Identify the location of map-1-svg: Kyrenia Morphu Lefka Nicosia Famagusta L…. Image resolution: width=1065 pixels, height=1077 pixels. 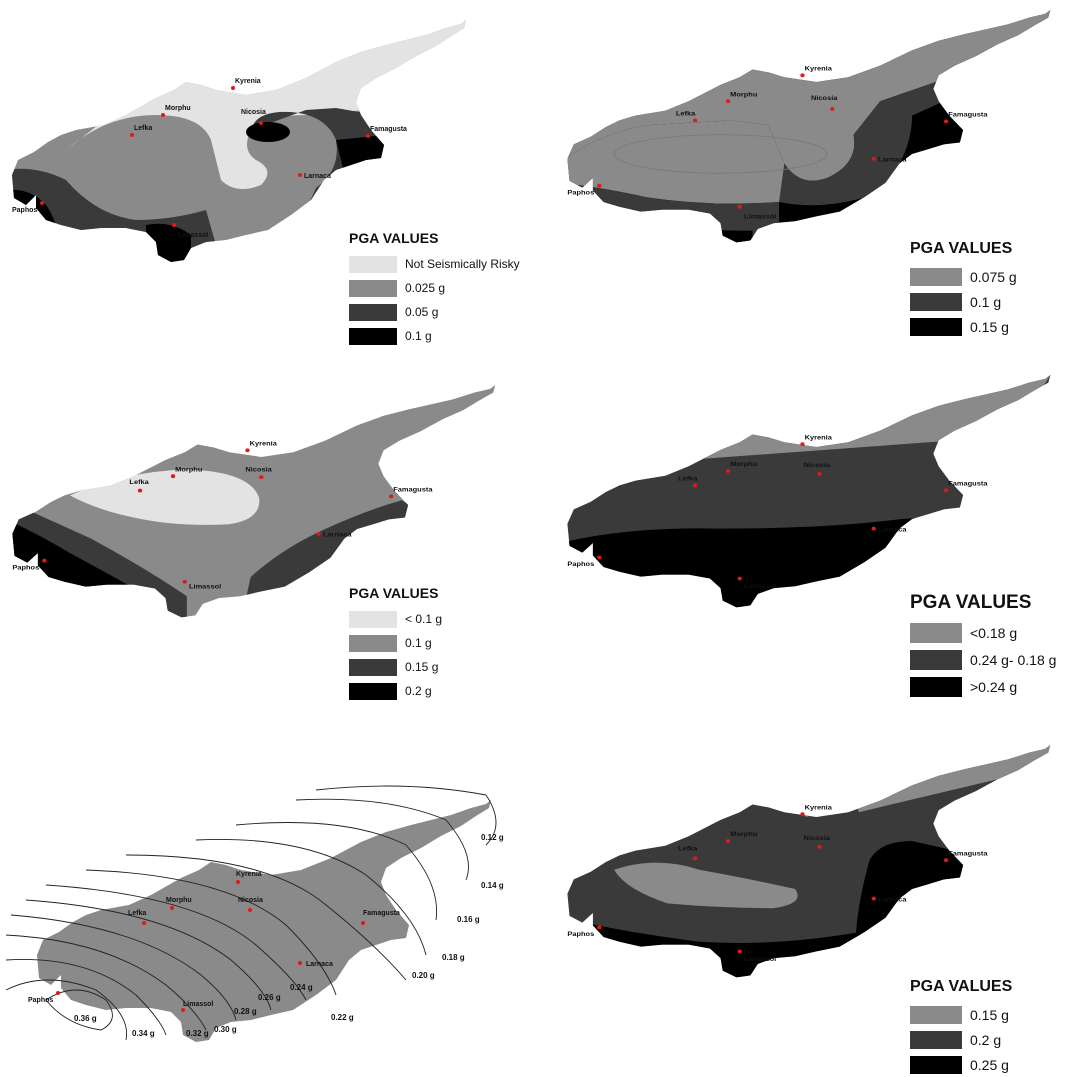
(239, 141).